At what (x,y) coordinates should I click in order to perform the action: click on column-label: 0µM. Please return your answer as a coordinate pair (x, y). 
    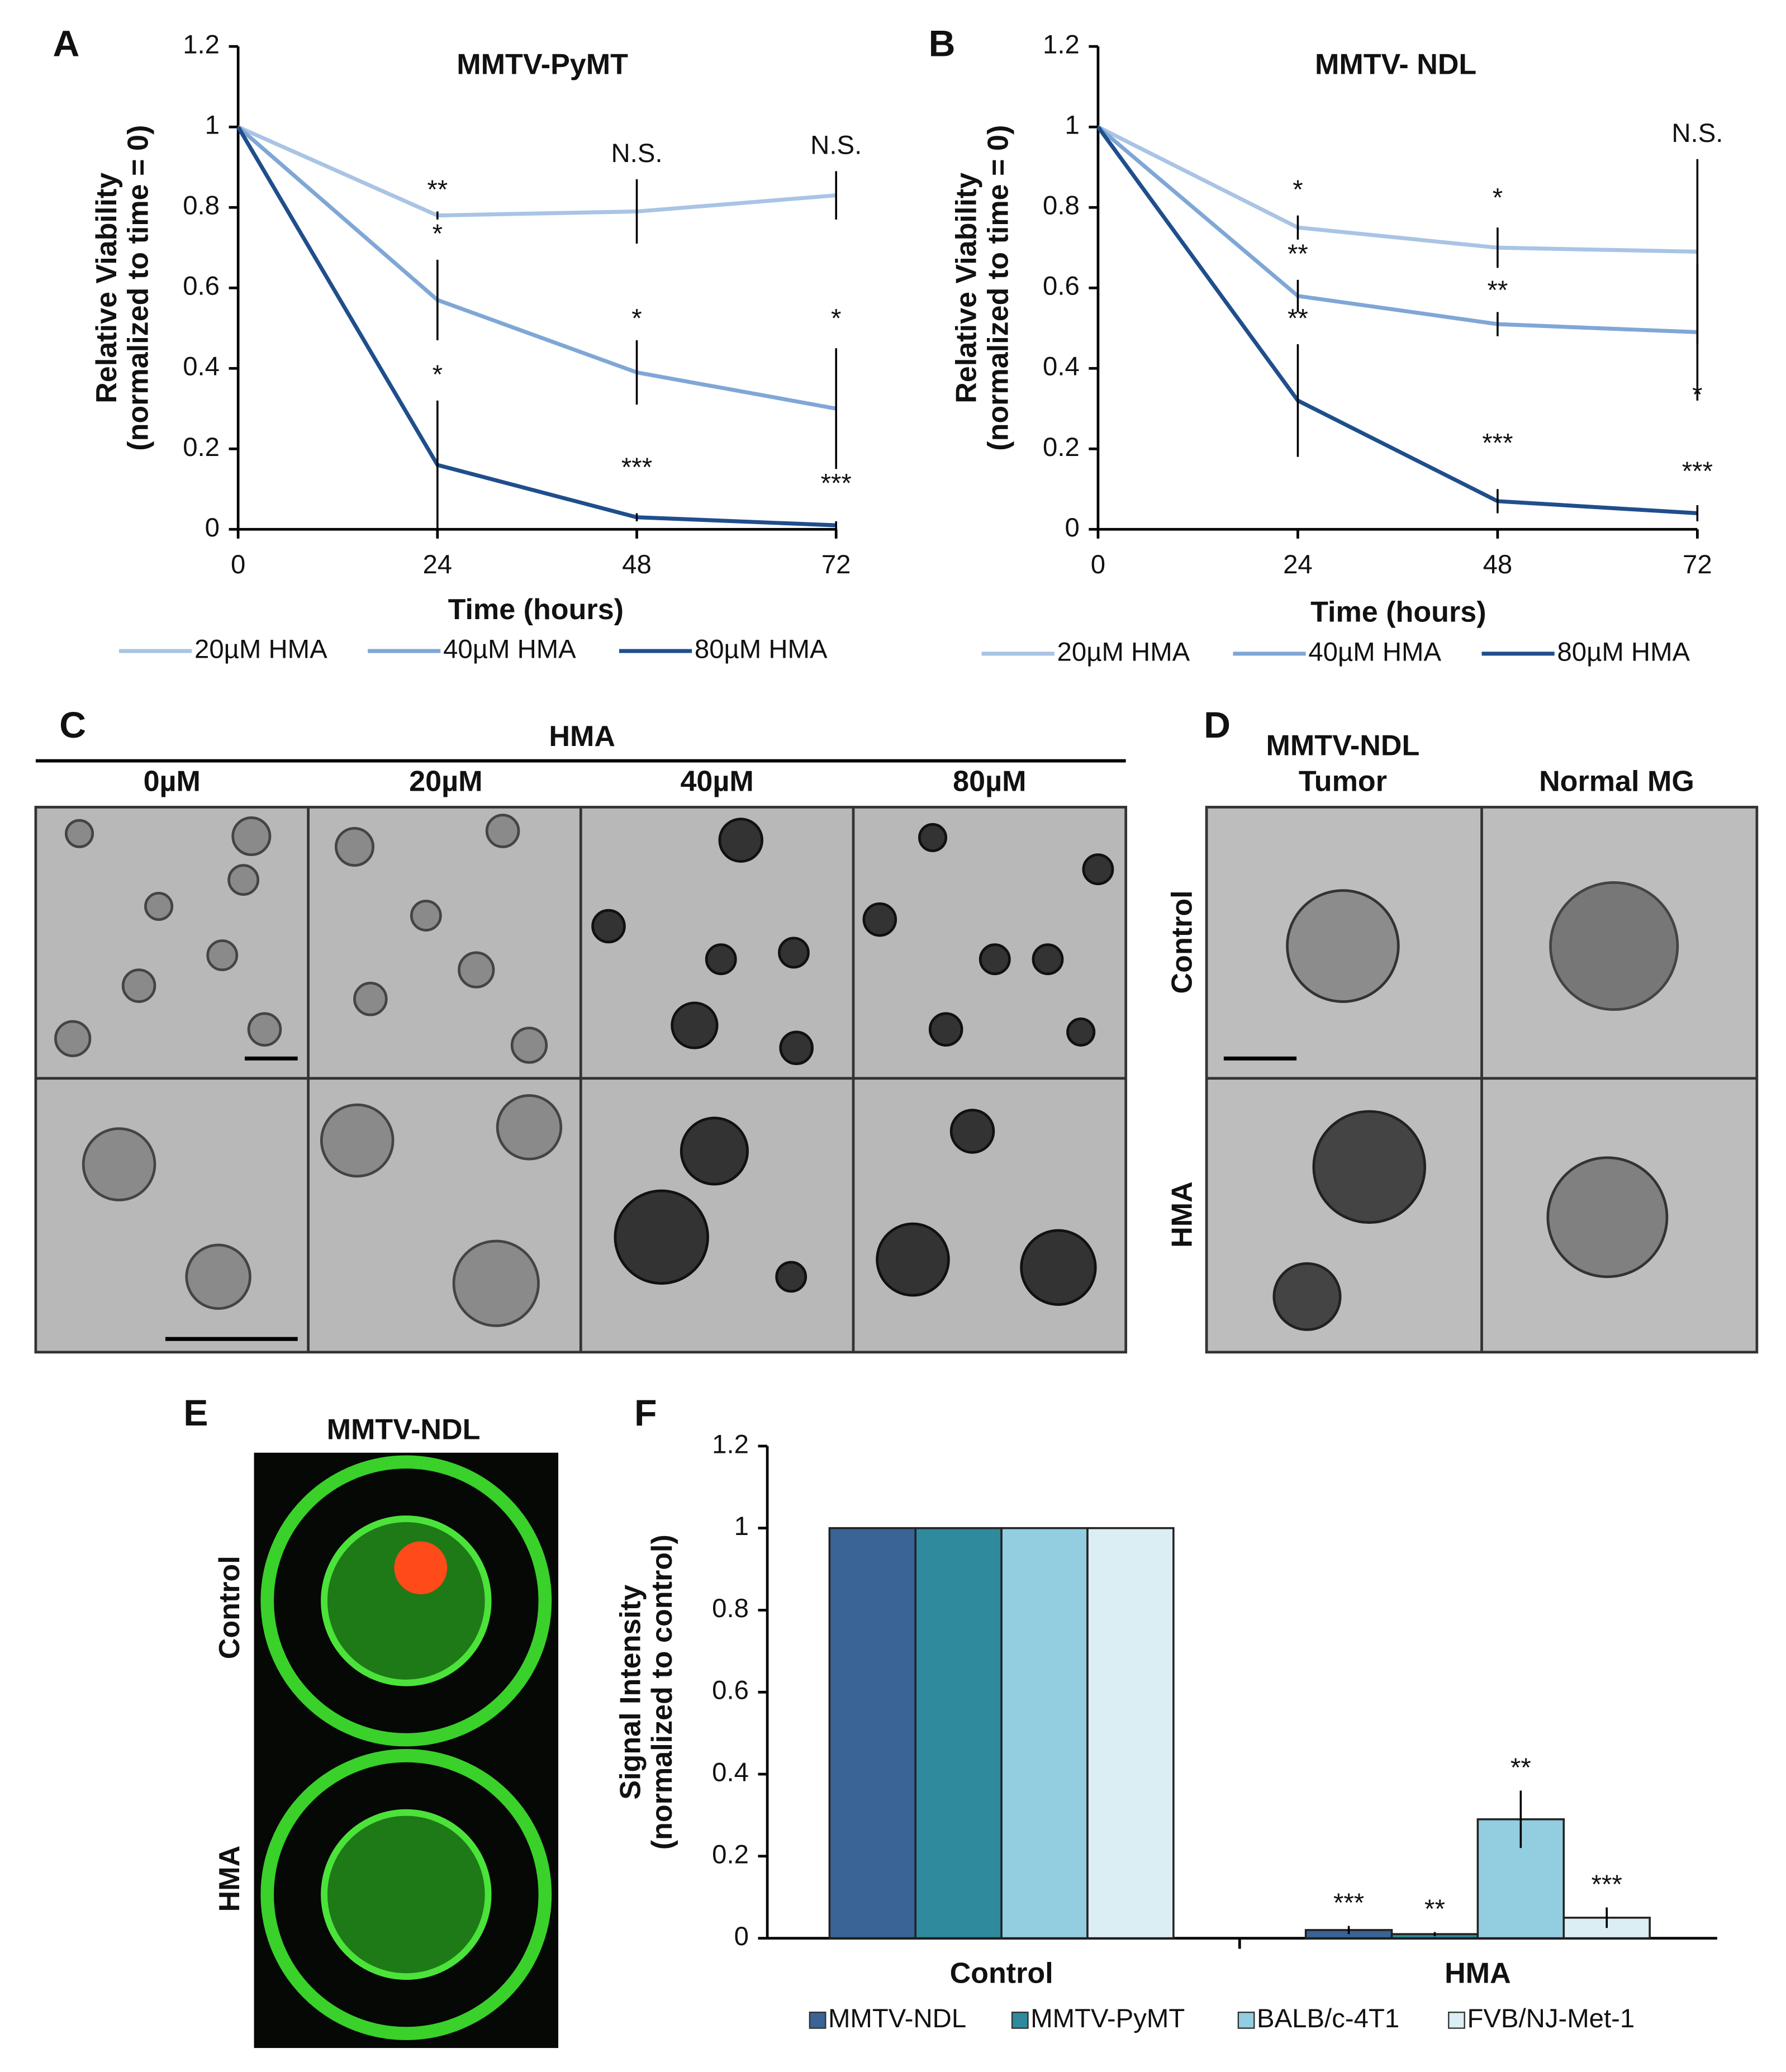
    Looking at the image, I should click on (172, 782).